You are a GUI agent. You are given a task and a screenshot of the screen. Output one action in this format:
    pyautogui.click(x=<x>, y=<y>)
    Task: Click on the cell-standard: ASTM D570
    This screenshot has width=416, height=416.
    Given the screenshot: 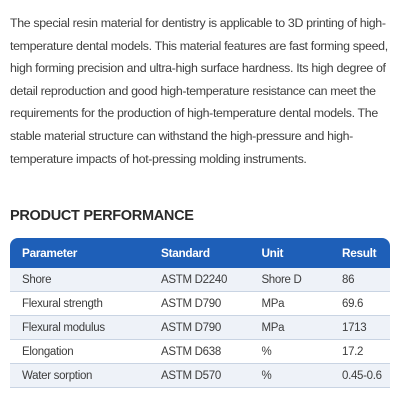 What is the action you would take?
    pyautogui.click(x=199, y=376)
    